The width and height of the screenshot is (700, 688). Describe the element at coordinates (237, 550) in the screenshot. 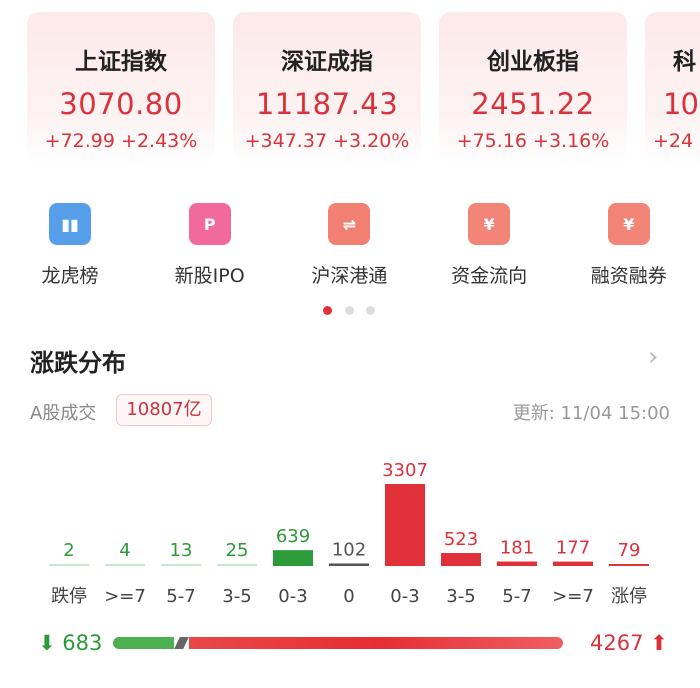

I see `bar-value-label: 25` at that location.